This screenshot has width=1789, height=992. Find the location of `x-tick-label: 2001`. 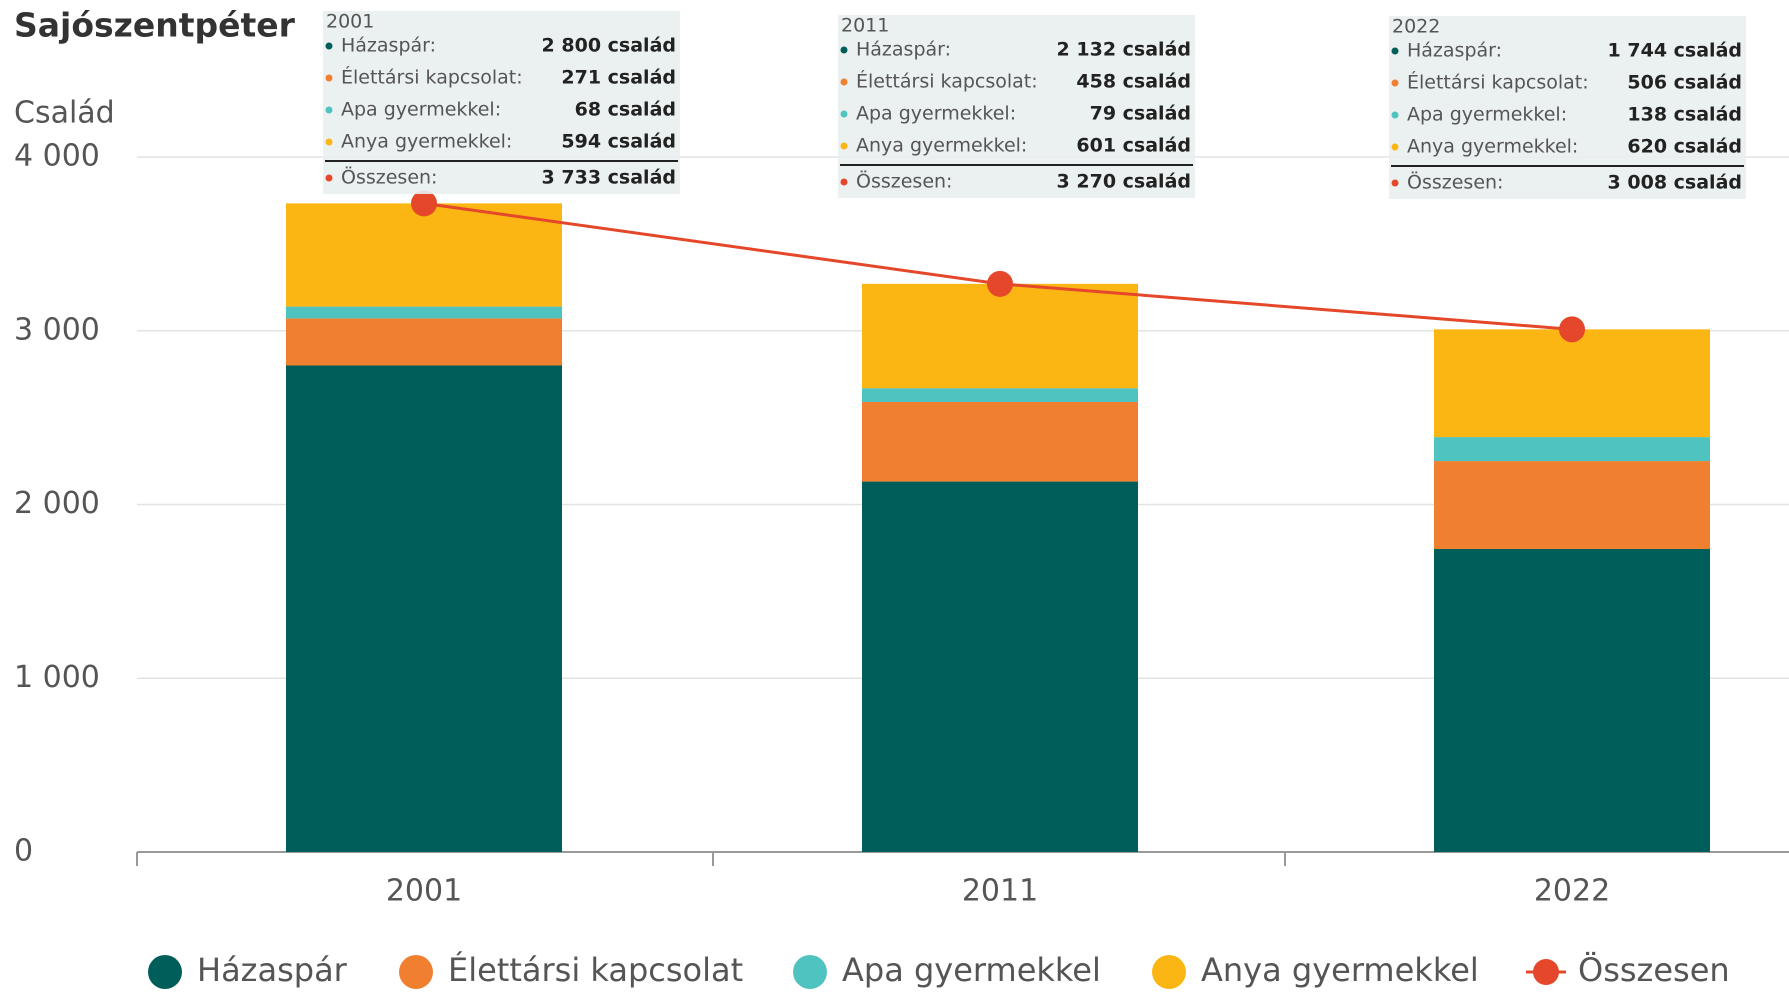

x-tick-label: 2001 is located at coordinates (424, 891).